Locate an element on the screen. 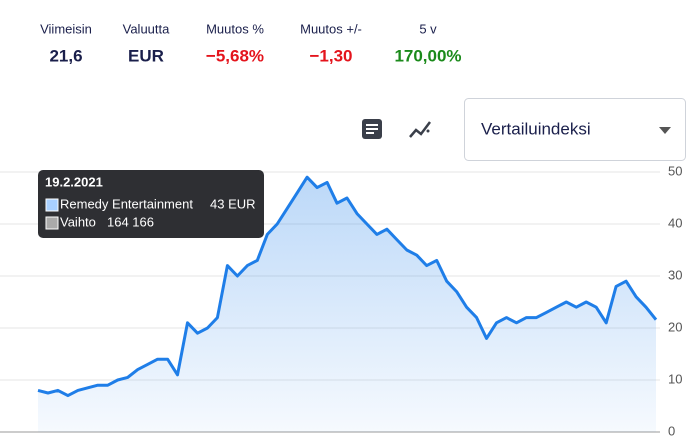  stat-value: −5,68% is located at coordinates (235, 55).